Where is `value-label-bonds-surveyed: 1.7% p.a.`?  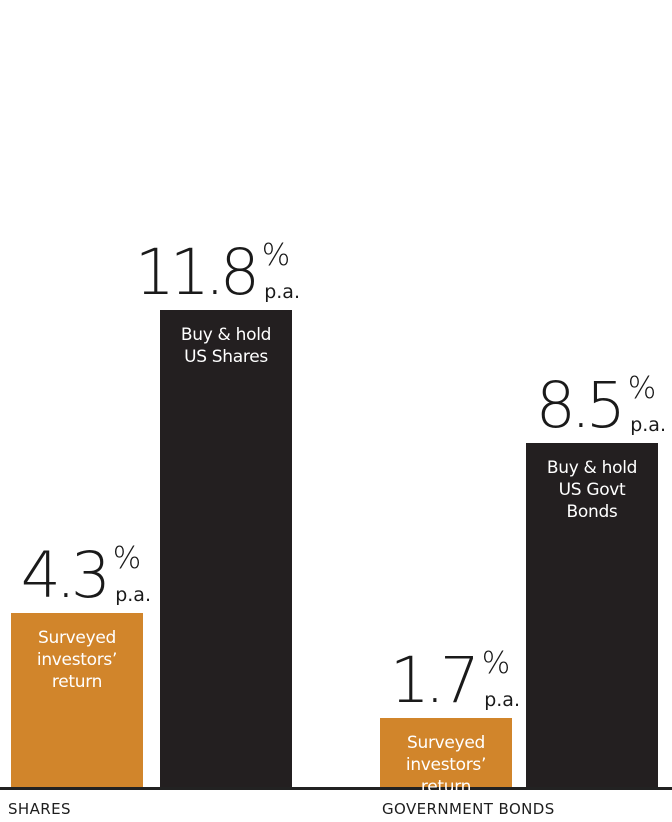 value-label-bonds-surveyed: 1.7% p.a. is located at coordinates (426, 679).